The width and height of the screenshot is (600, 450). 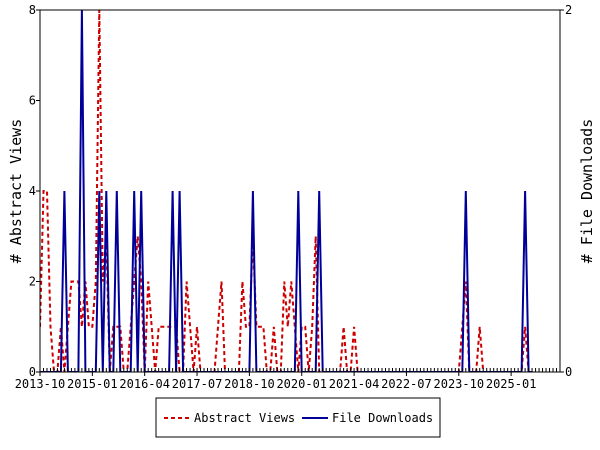 I want to click on y-right-tick-label: 0, so click(x=568, y=372).